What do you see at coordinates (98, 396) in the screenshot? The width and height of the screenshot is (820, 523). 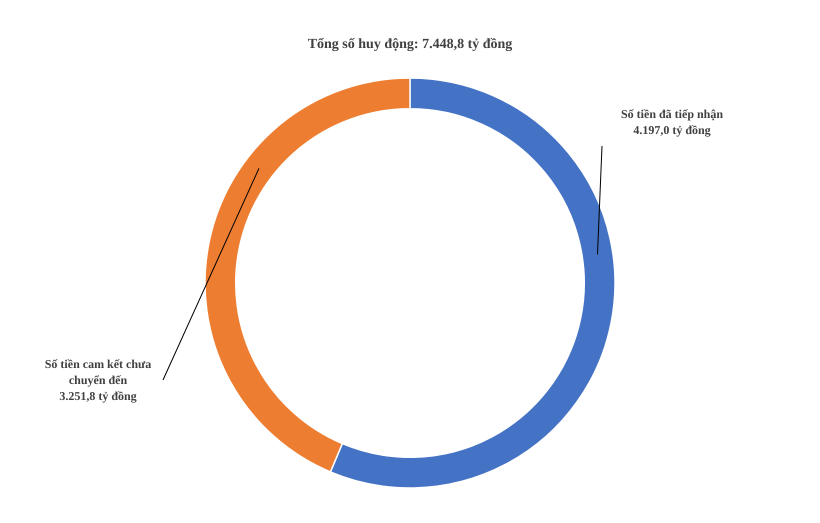 I see `data-label: 3.251,8 tỷ đồng` at bounding box center [98, 396].